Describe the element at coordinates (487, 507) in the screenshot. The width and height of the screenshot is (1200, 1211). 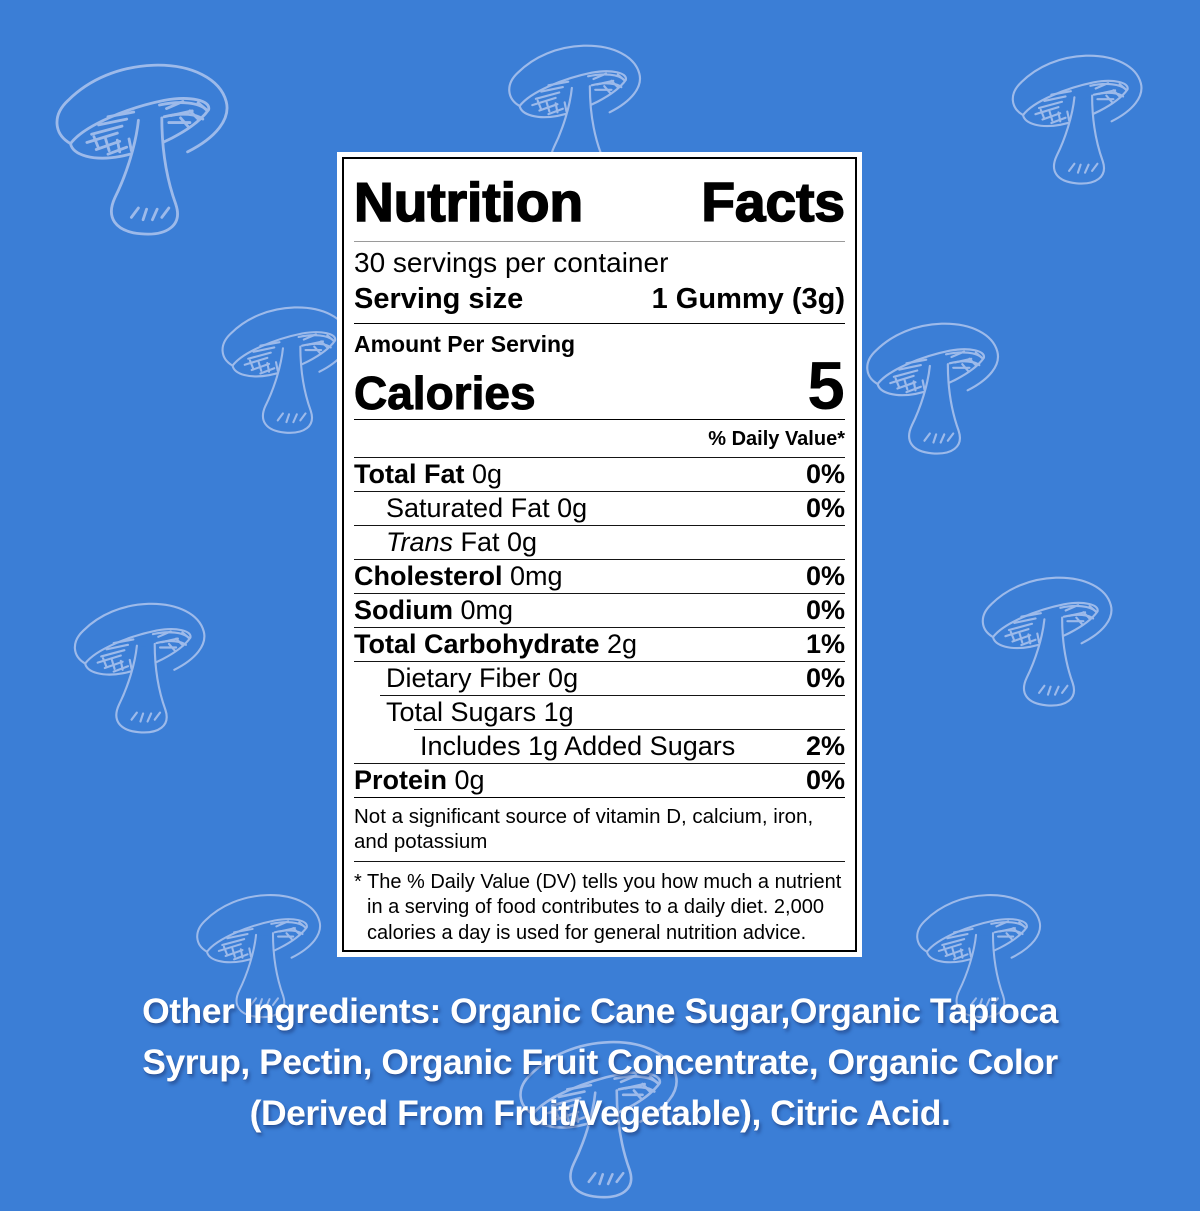
I see `nutrient-name: Saturated Fat 0g` at that location.